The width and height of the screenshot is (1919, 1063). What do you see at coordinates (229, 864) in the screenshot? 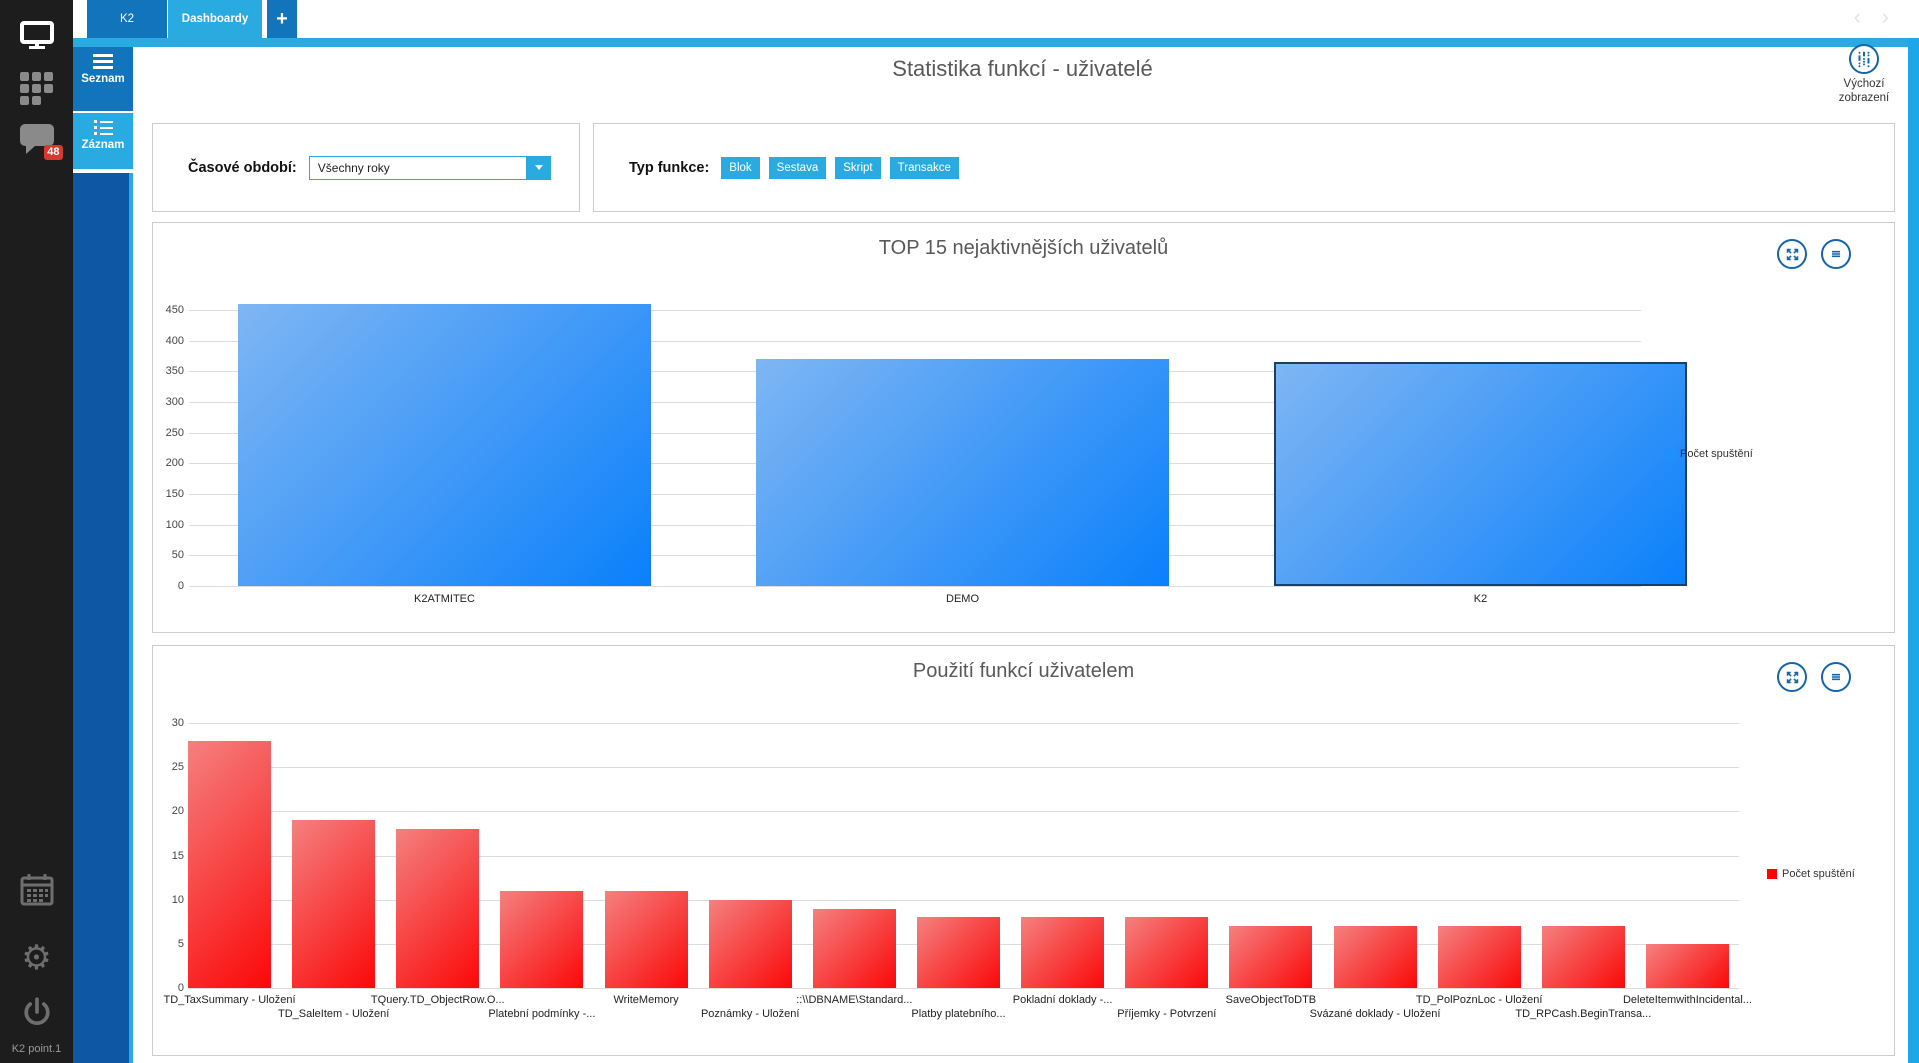
I see `bar-TD_TaxSummary - Uložení` at bounding box center [229, 864].